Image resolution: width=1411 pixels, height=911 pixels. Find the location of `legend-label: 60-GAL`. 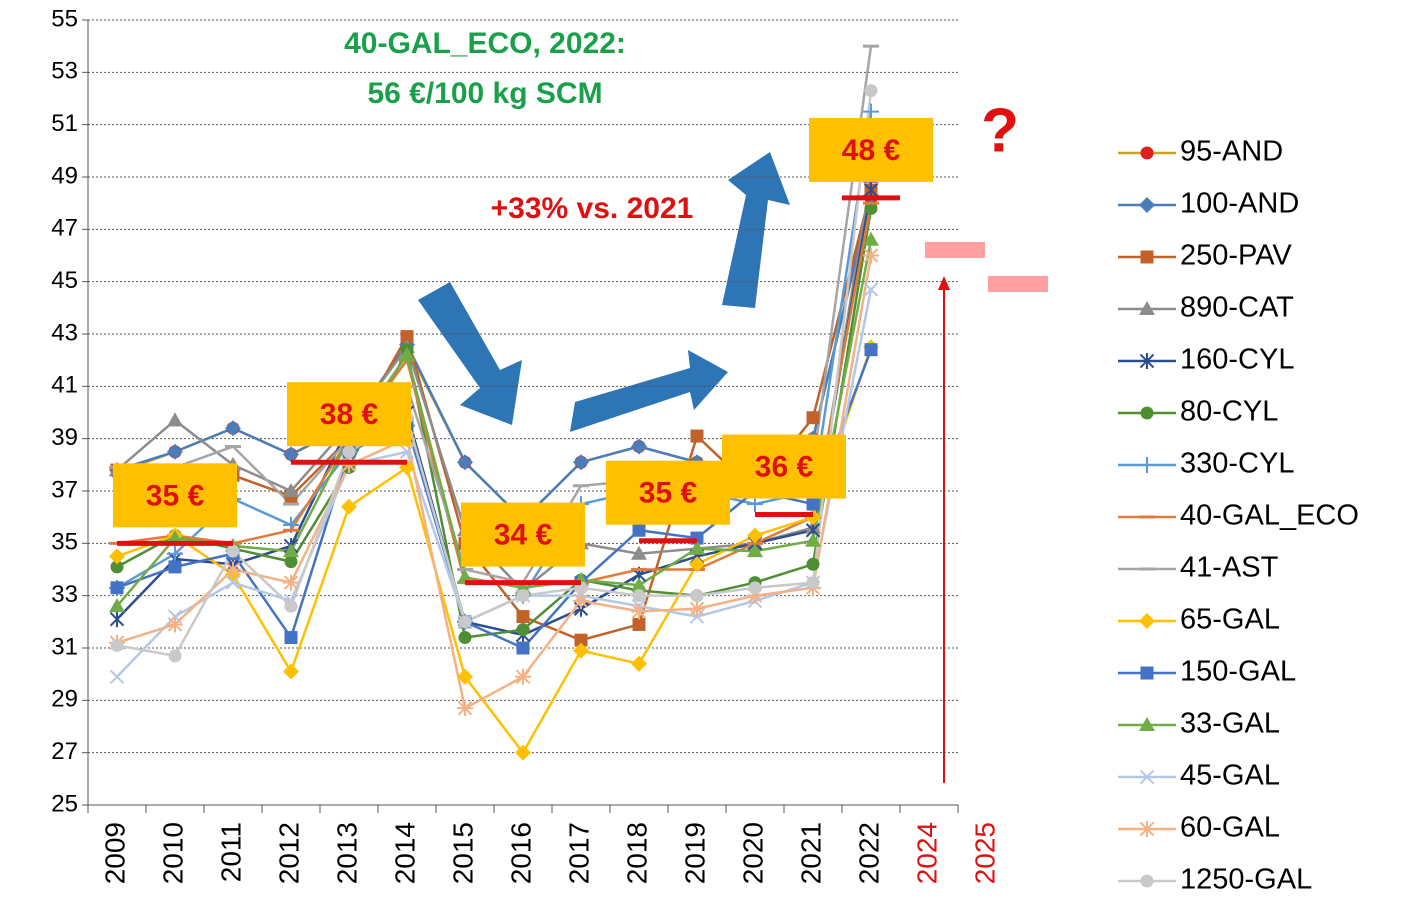

legend-label: 60-GAL is located at coordinates (1230, 828).